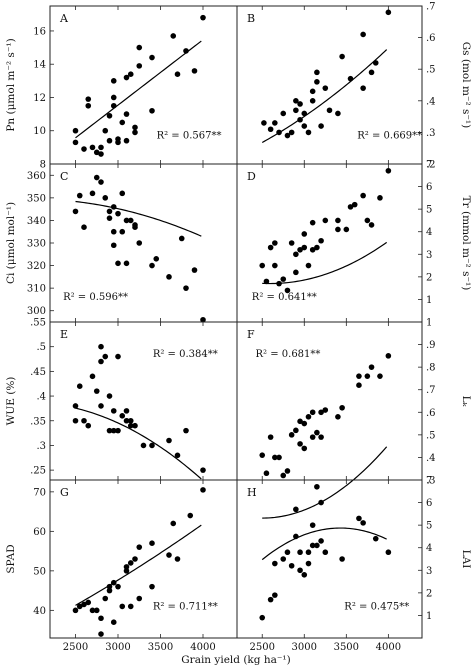 This screenshot has height=668, width=474. What do you see at coordinates (284, 297) in the screenshot?
I see `r2-label: R² = 0.641**` at bounding box center [284, 297].